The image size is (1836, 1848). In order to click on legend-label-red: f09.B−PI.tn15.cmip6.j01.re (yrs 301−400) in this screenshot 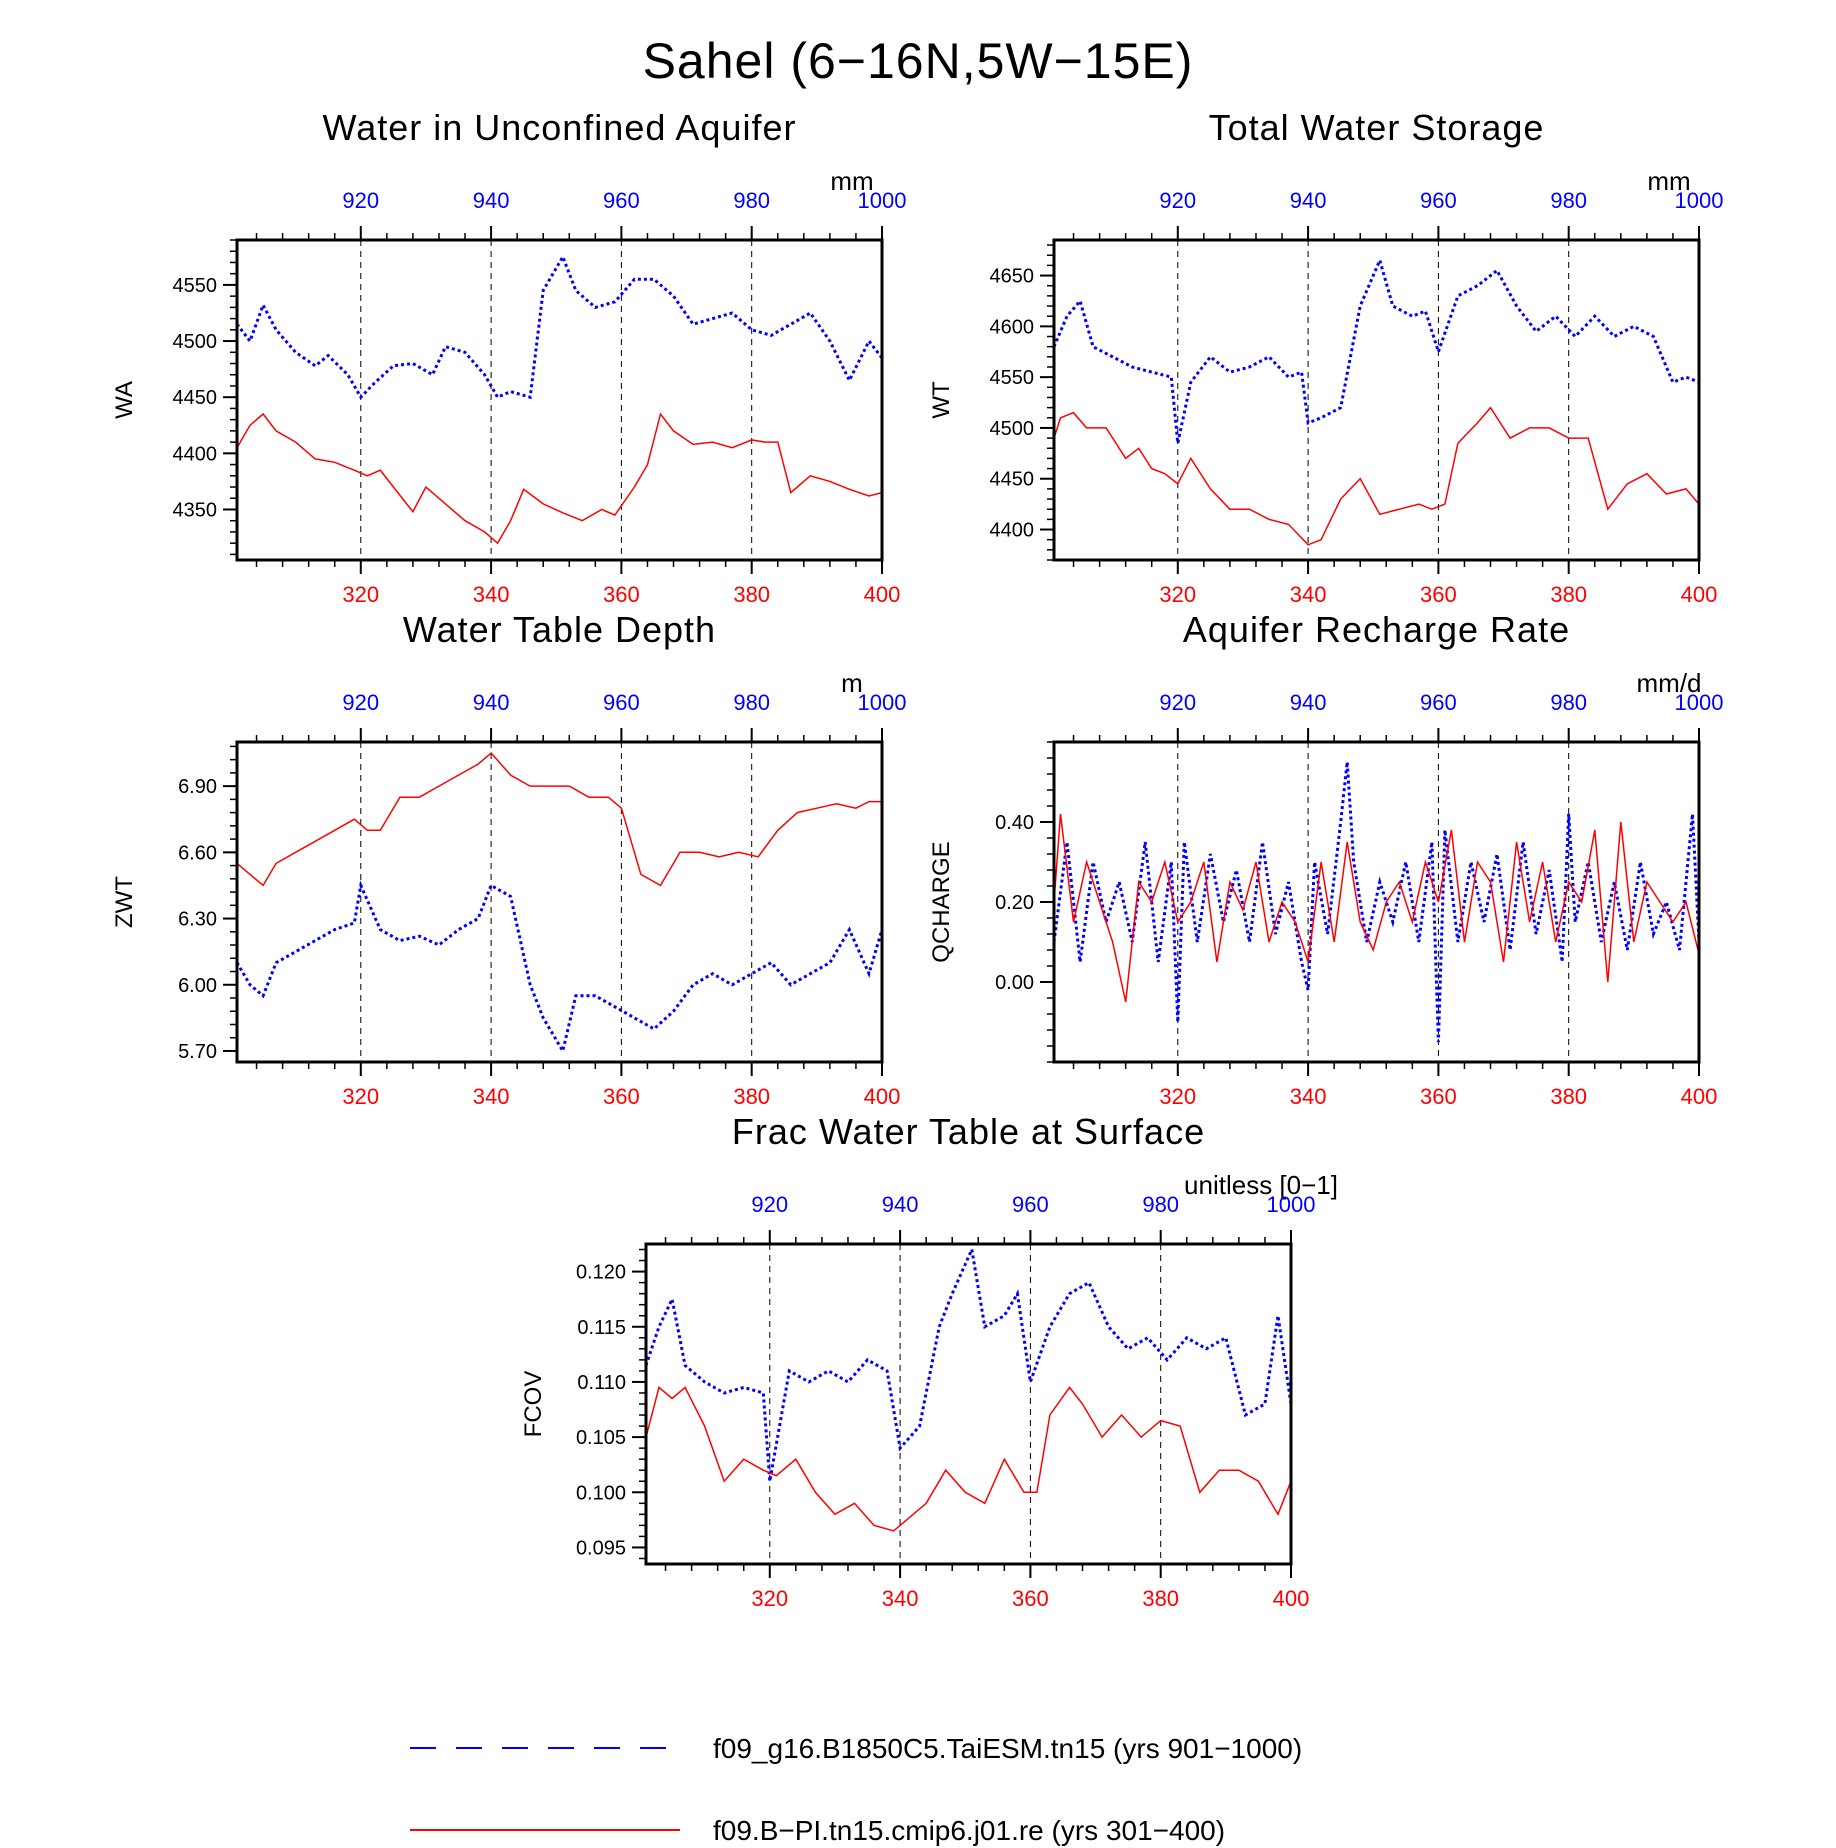, I will do `click(969, 1830)`.